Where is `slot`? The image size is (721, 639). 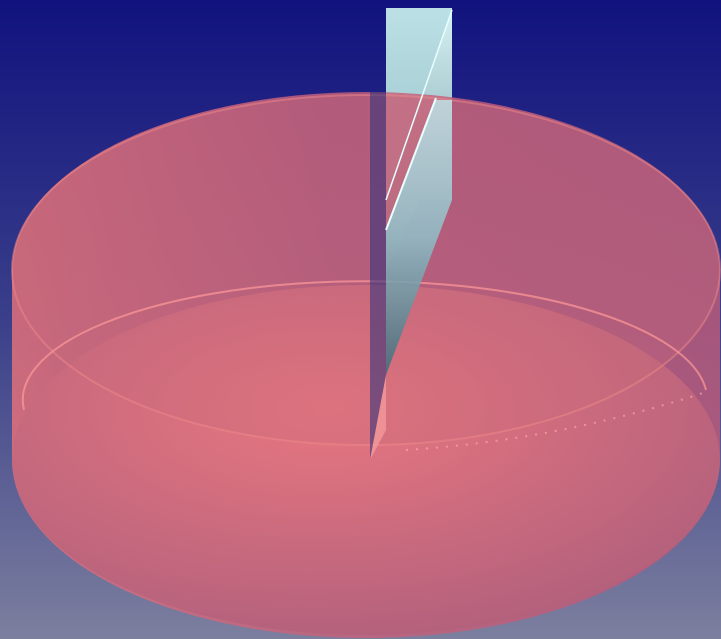 slot is located at coordinates (378, 276).